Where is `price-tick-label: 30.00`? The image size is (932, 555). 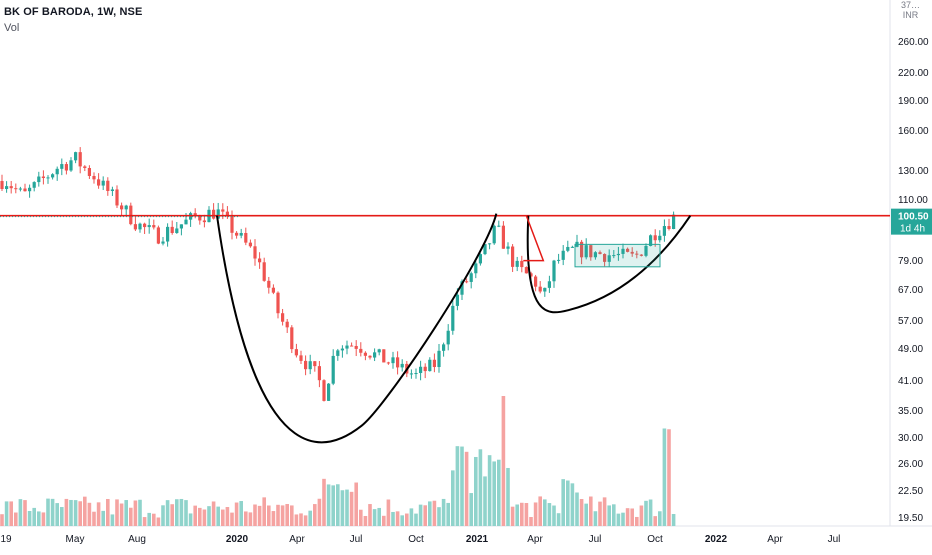 price-tick-label: 30.00 is located at coordinates (910, 438).